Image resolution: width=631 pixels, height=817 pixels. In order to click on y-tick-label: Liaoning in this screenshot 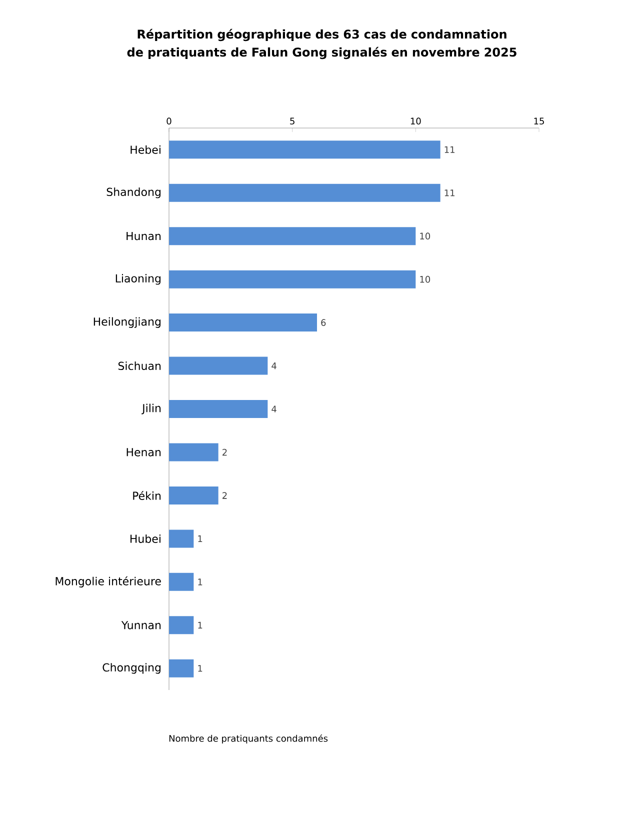, I will do `click(138, 279)`.